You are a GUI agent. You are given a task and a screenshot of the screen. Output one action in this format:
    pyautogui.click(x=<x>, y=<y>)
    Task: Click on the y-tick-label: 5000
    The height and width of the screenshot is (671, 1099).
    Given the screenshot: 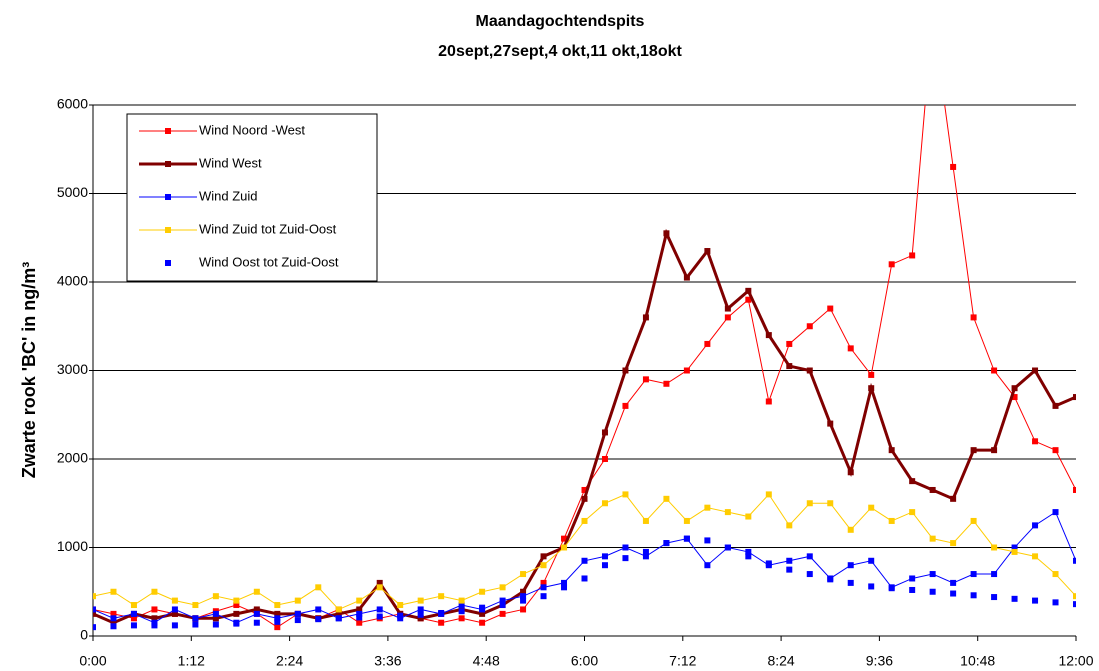 What is the action you would take?
    pyautogui.click(x=72, y=192)
    